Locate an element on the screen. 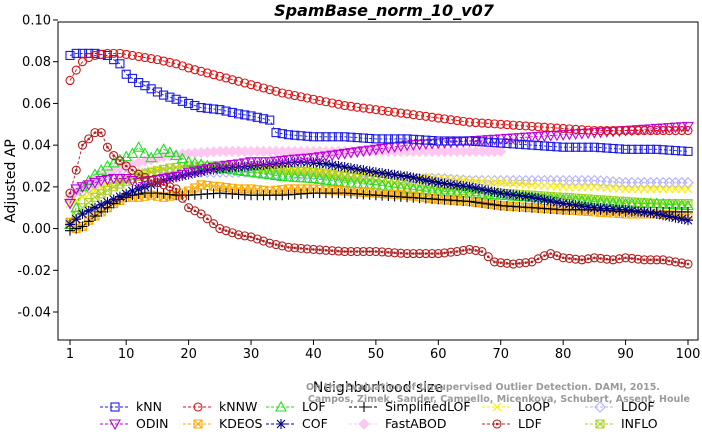  legend-label-fastabod: FastABOD is located at coordinates (416, 423).